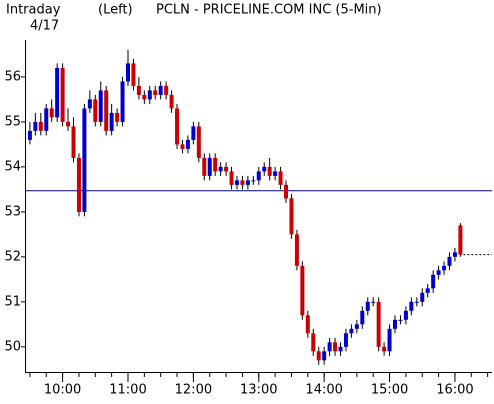  What do you see at coordinates (12, 346) in the screenshot?
I see `y-tick-label: 50` at bounding box center [12, 346].